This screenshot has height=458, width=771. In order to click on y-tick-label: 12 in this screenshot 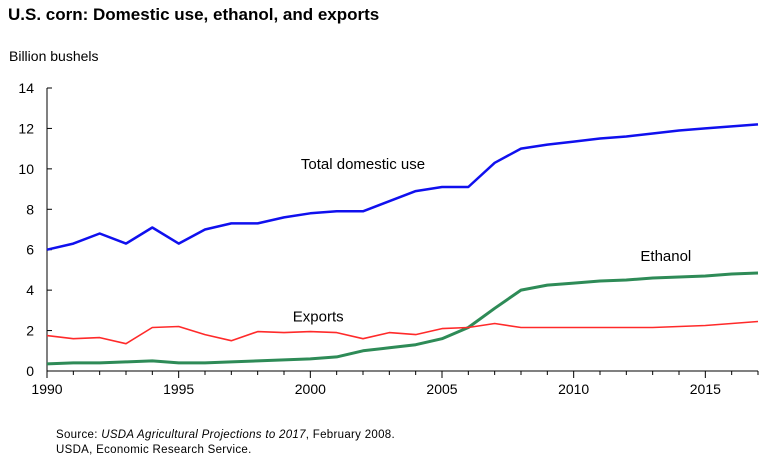, I will do `click(26, 128)`.